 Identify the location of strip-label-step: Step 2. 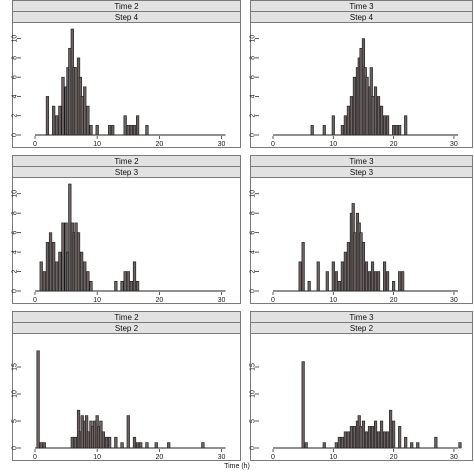
(126, 328).